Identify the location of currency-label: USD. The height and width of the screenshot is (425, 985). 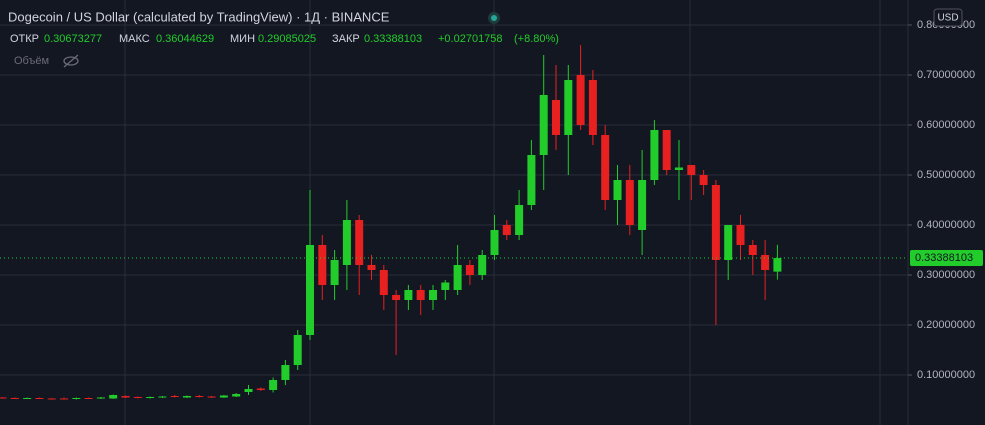
(947, 18).